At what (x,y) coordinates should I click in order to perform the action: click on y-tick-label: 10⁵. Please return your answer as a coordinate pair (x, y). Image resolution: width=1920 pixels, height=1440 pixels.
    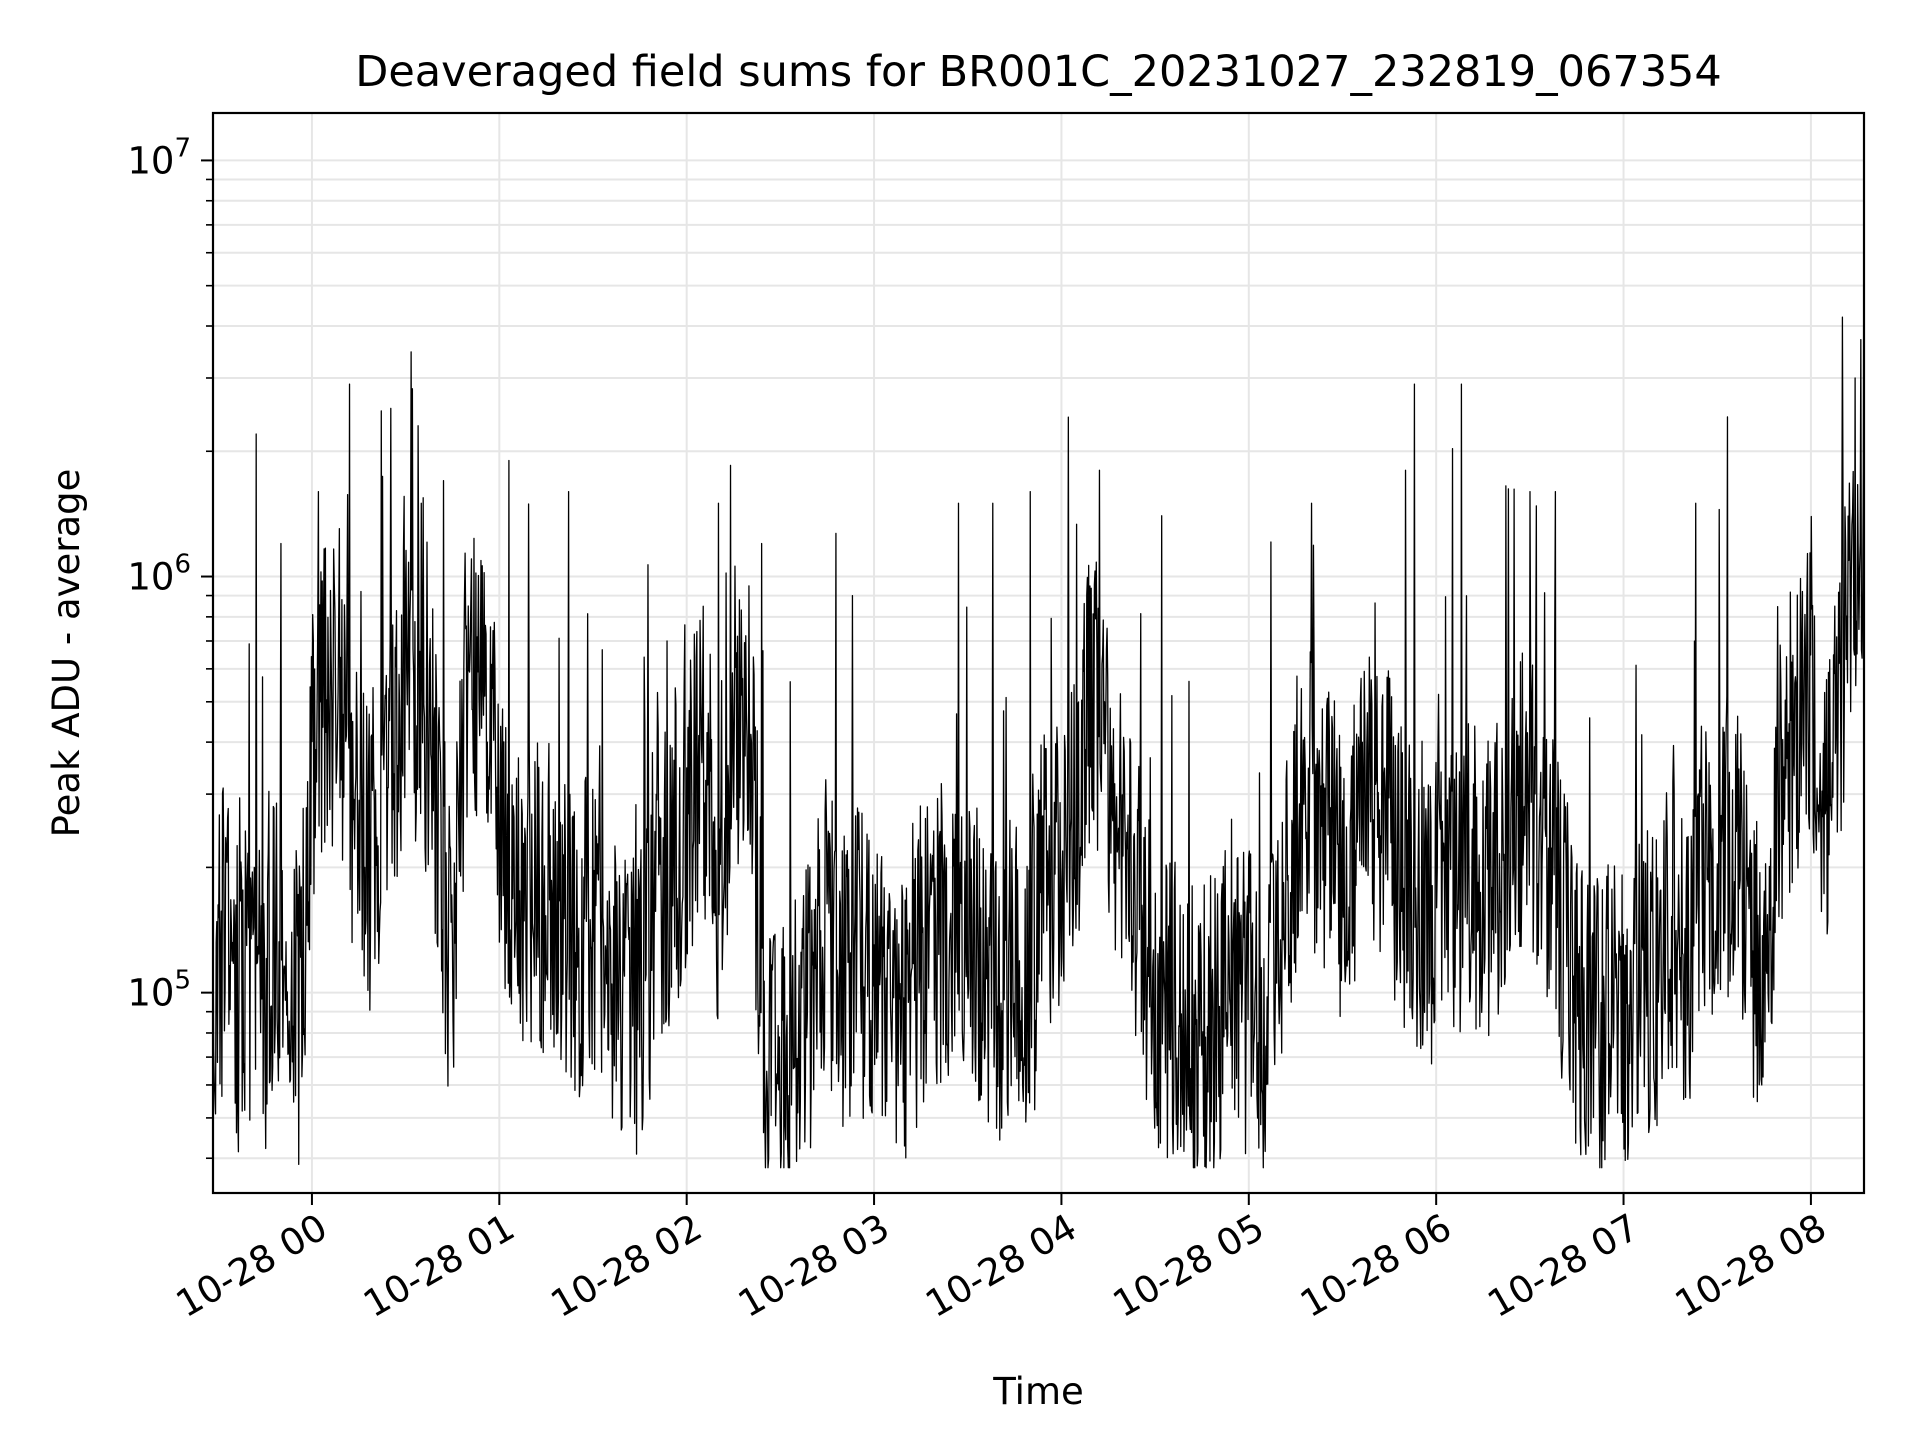
    Looking at the image, I should click on (159, 990).